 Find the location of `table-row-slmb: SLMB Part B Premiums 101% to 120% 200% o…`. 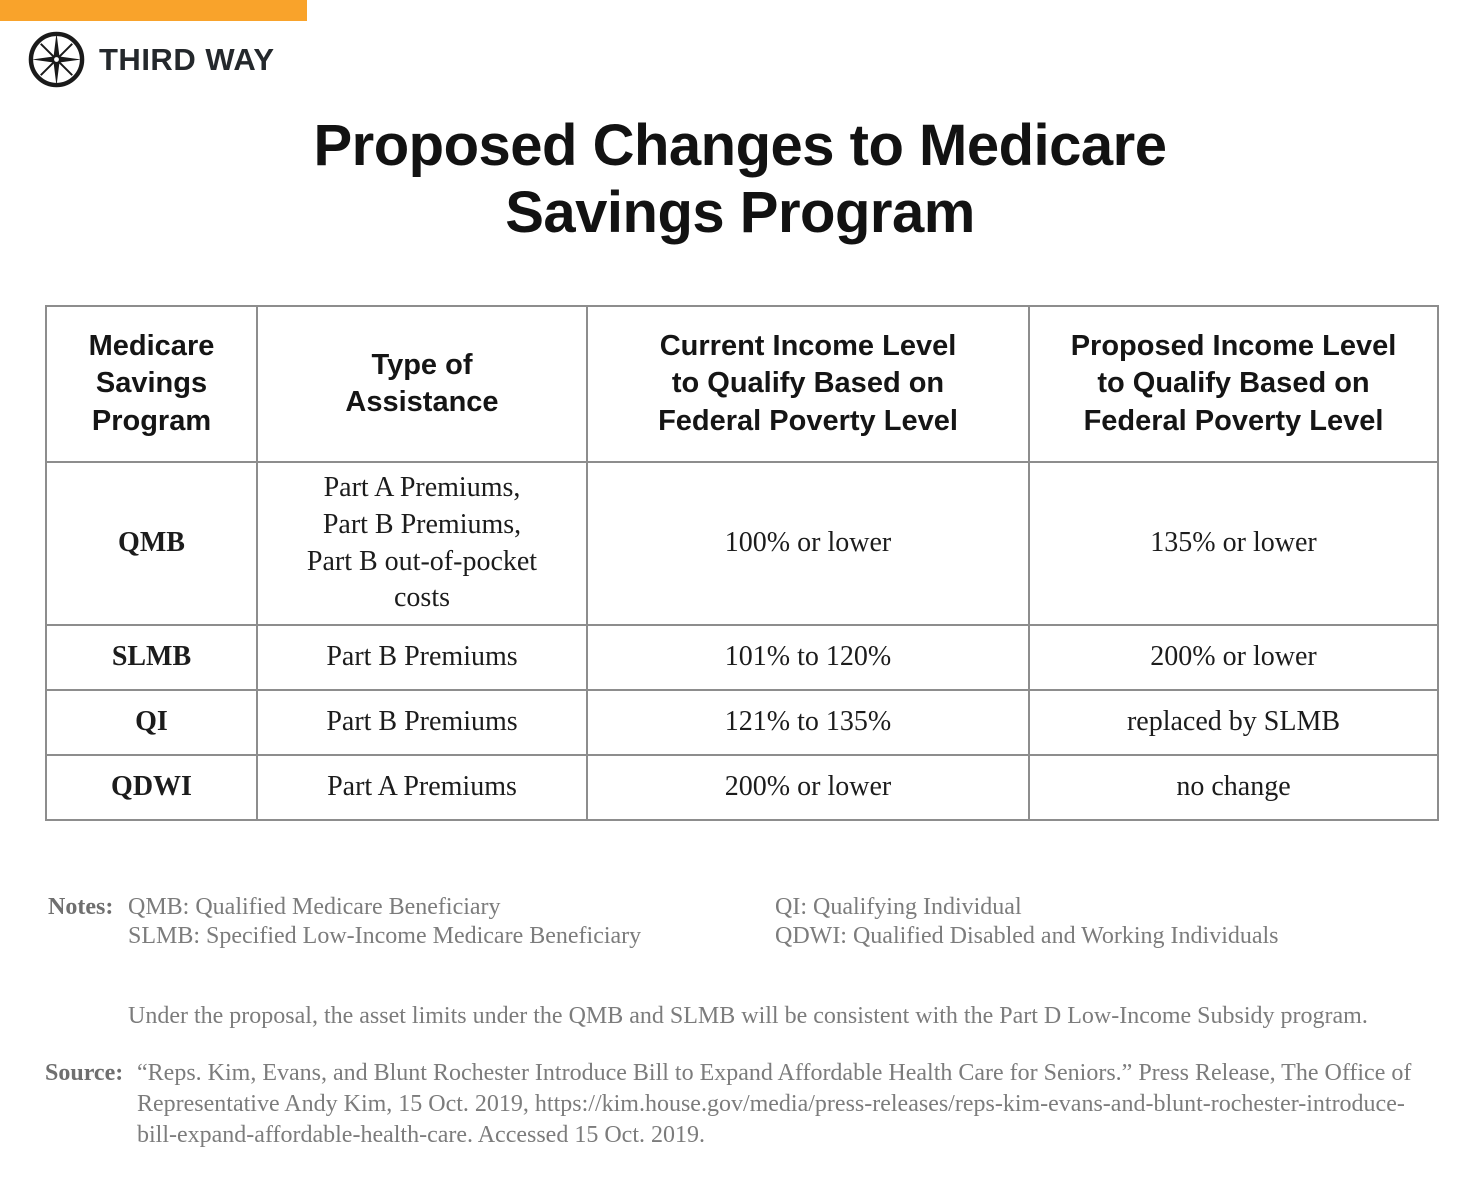

table-row-slmb: SLMB Part B Premiums 101% to 120% 200% o… is located at coordinates (742, 657).